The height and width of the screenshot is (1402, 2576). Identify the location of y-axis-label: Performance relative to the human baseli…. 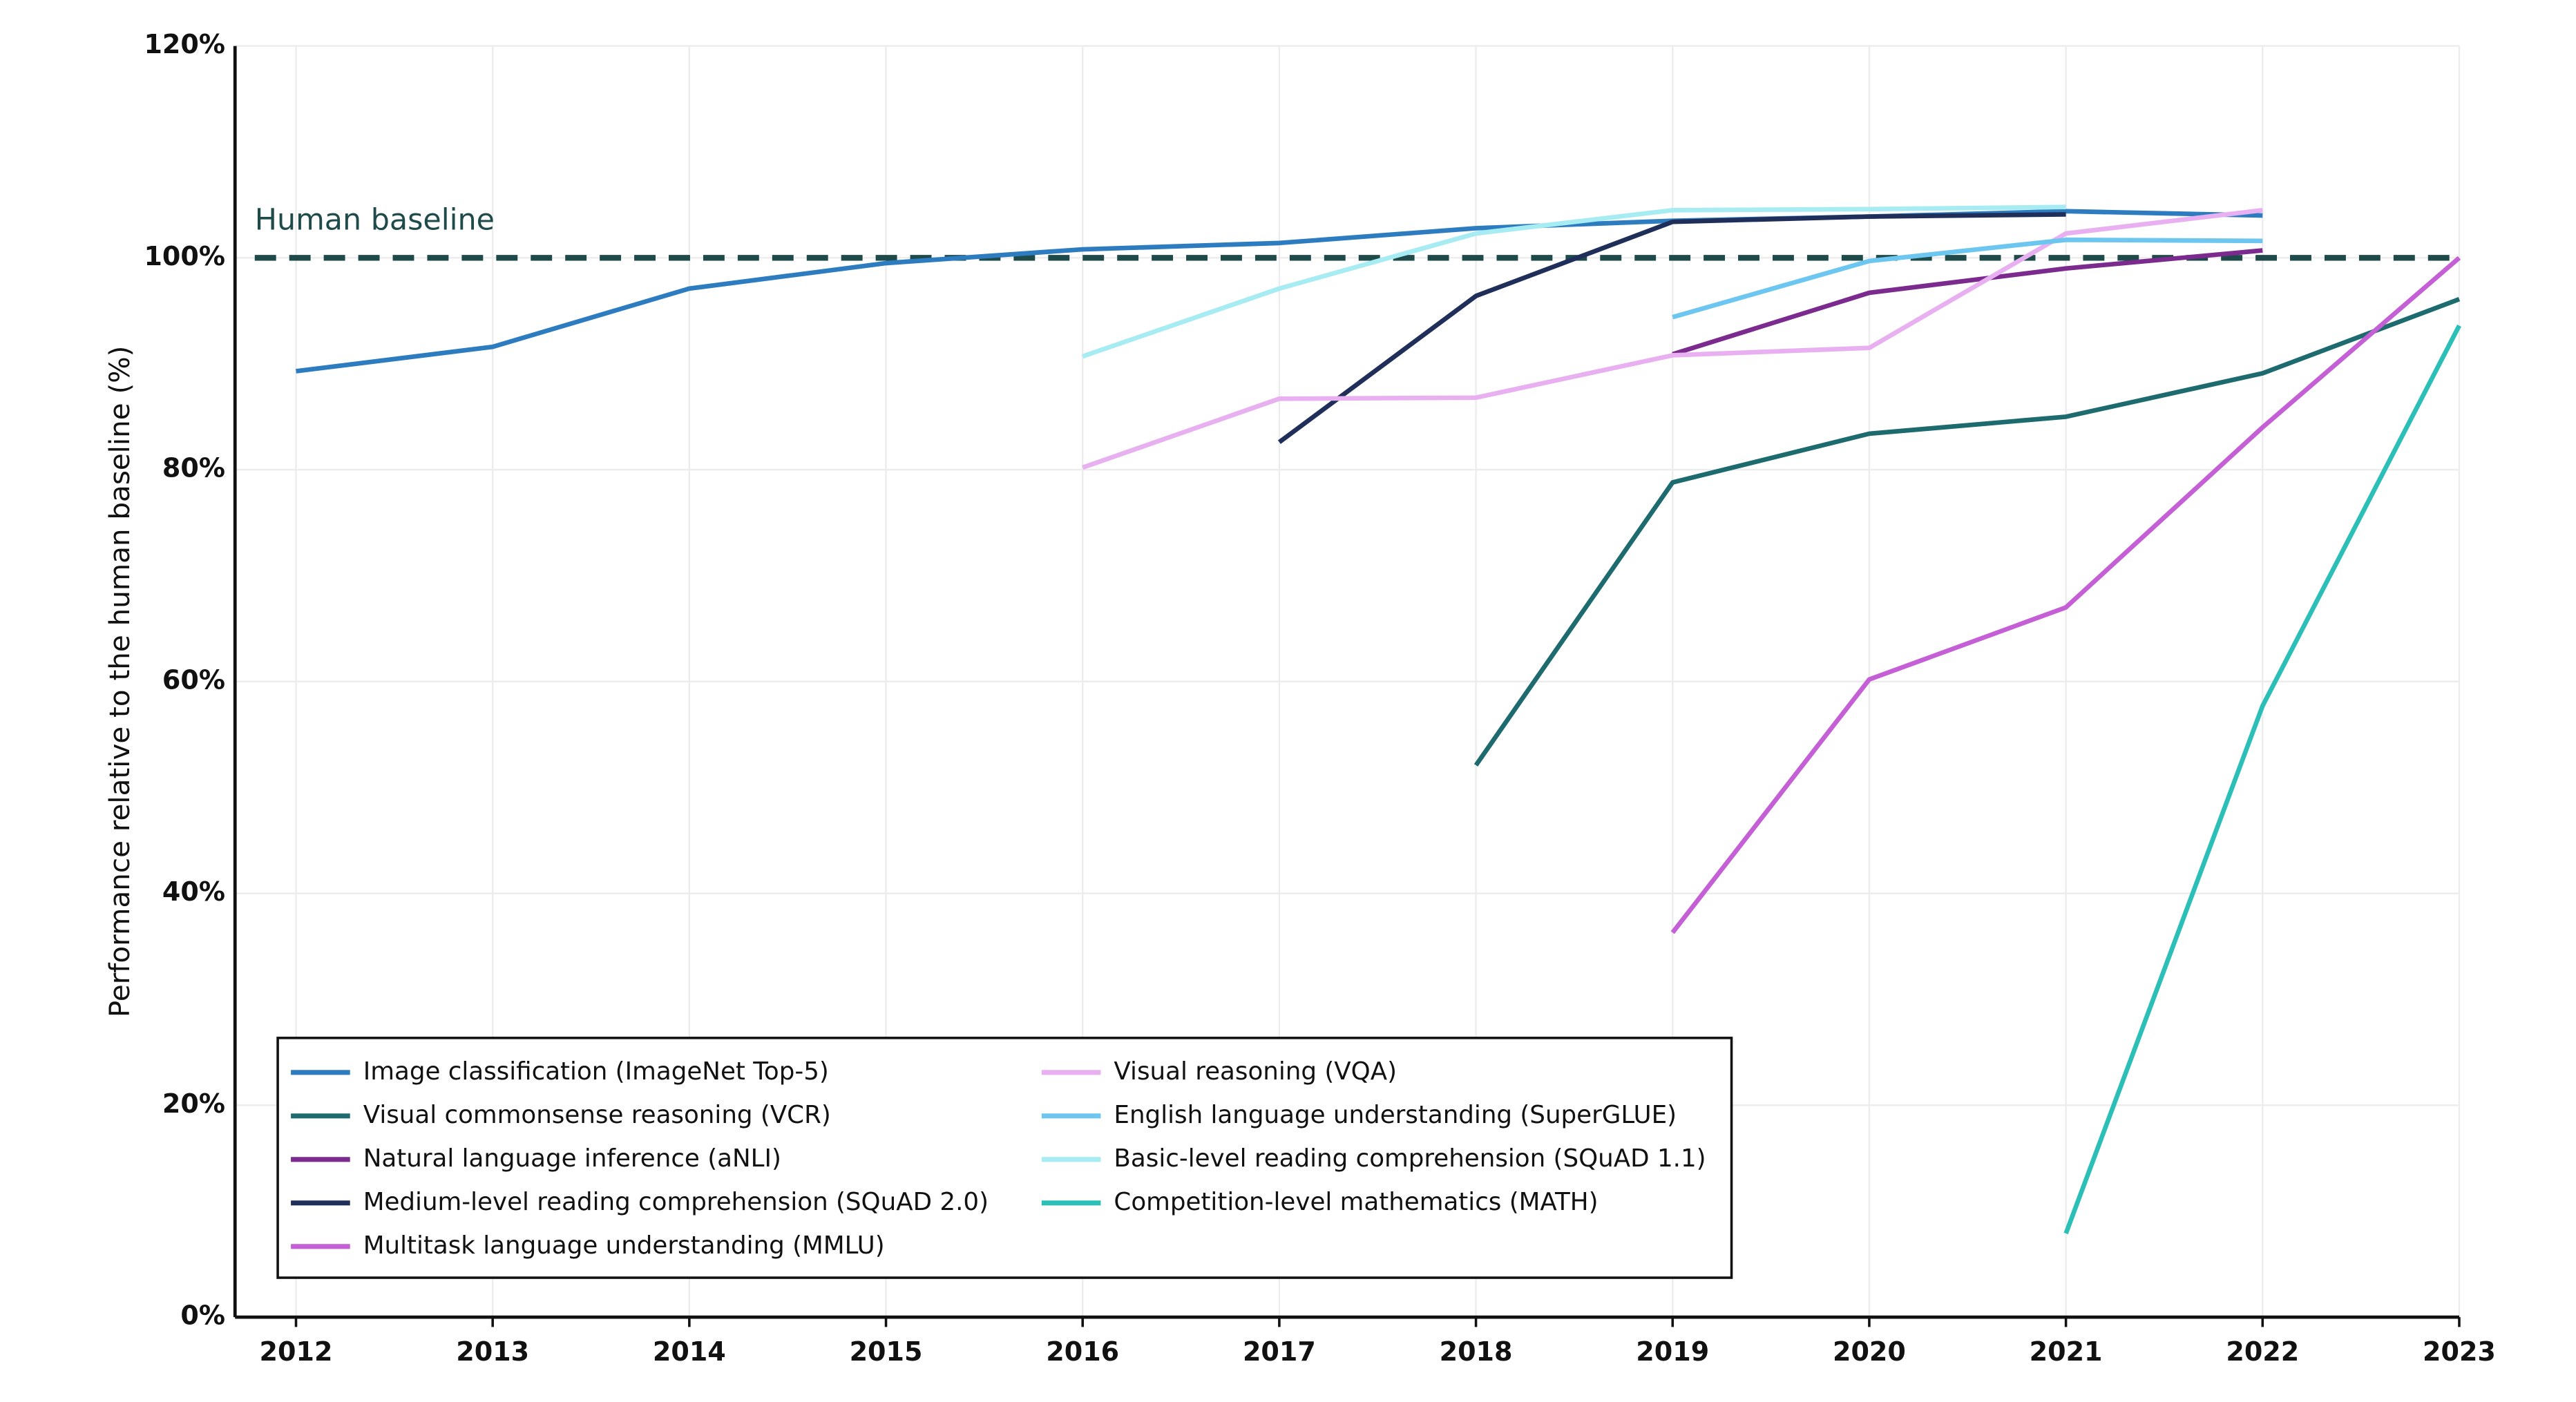
(120, 682).